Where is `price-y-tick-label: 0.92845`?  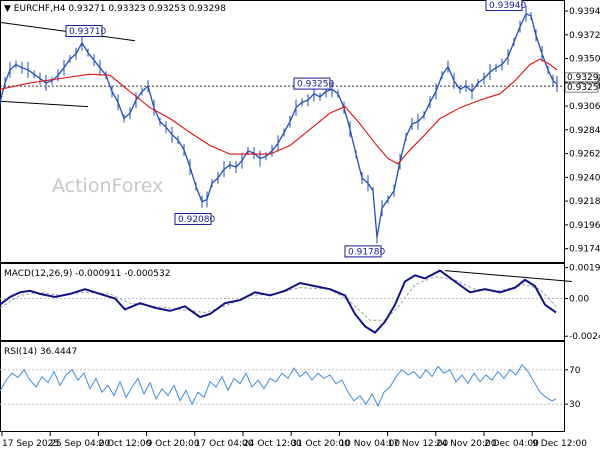
price-y-tick-label: 0.92845 is located at coordinates (584, 131).